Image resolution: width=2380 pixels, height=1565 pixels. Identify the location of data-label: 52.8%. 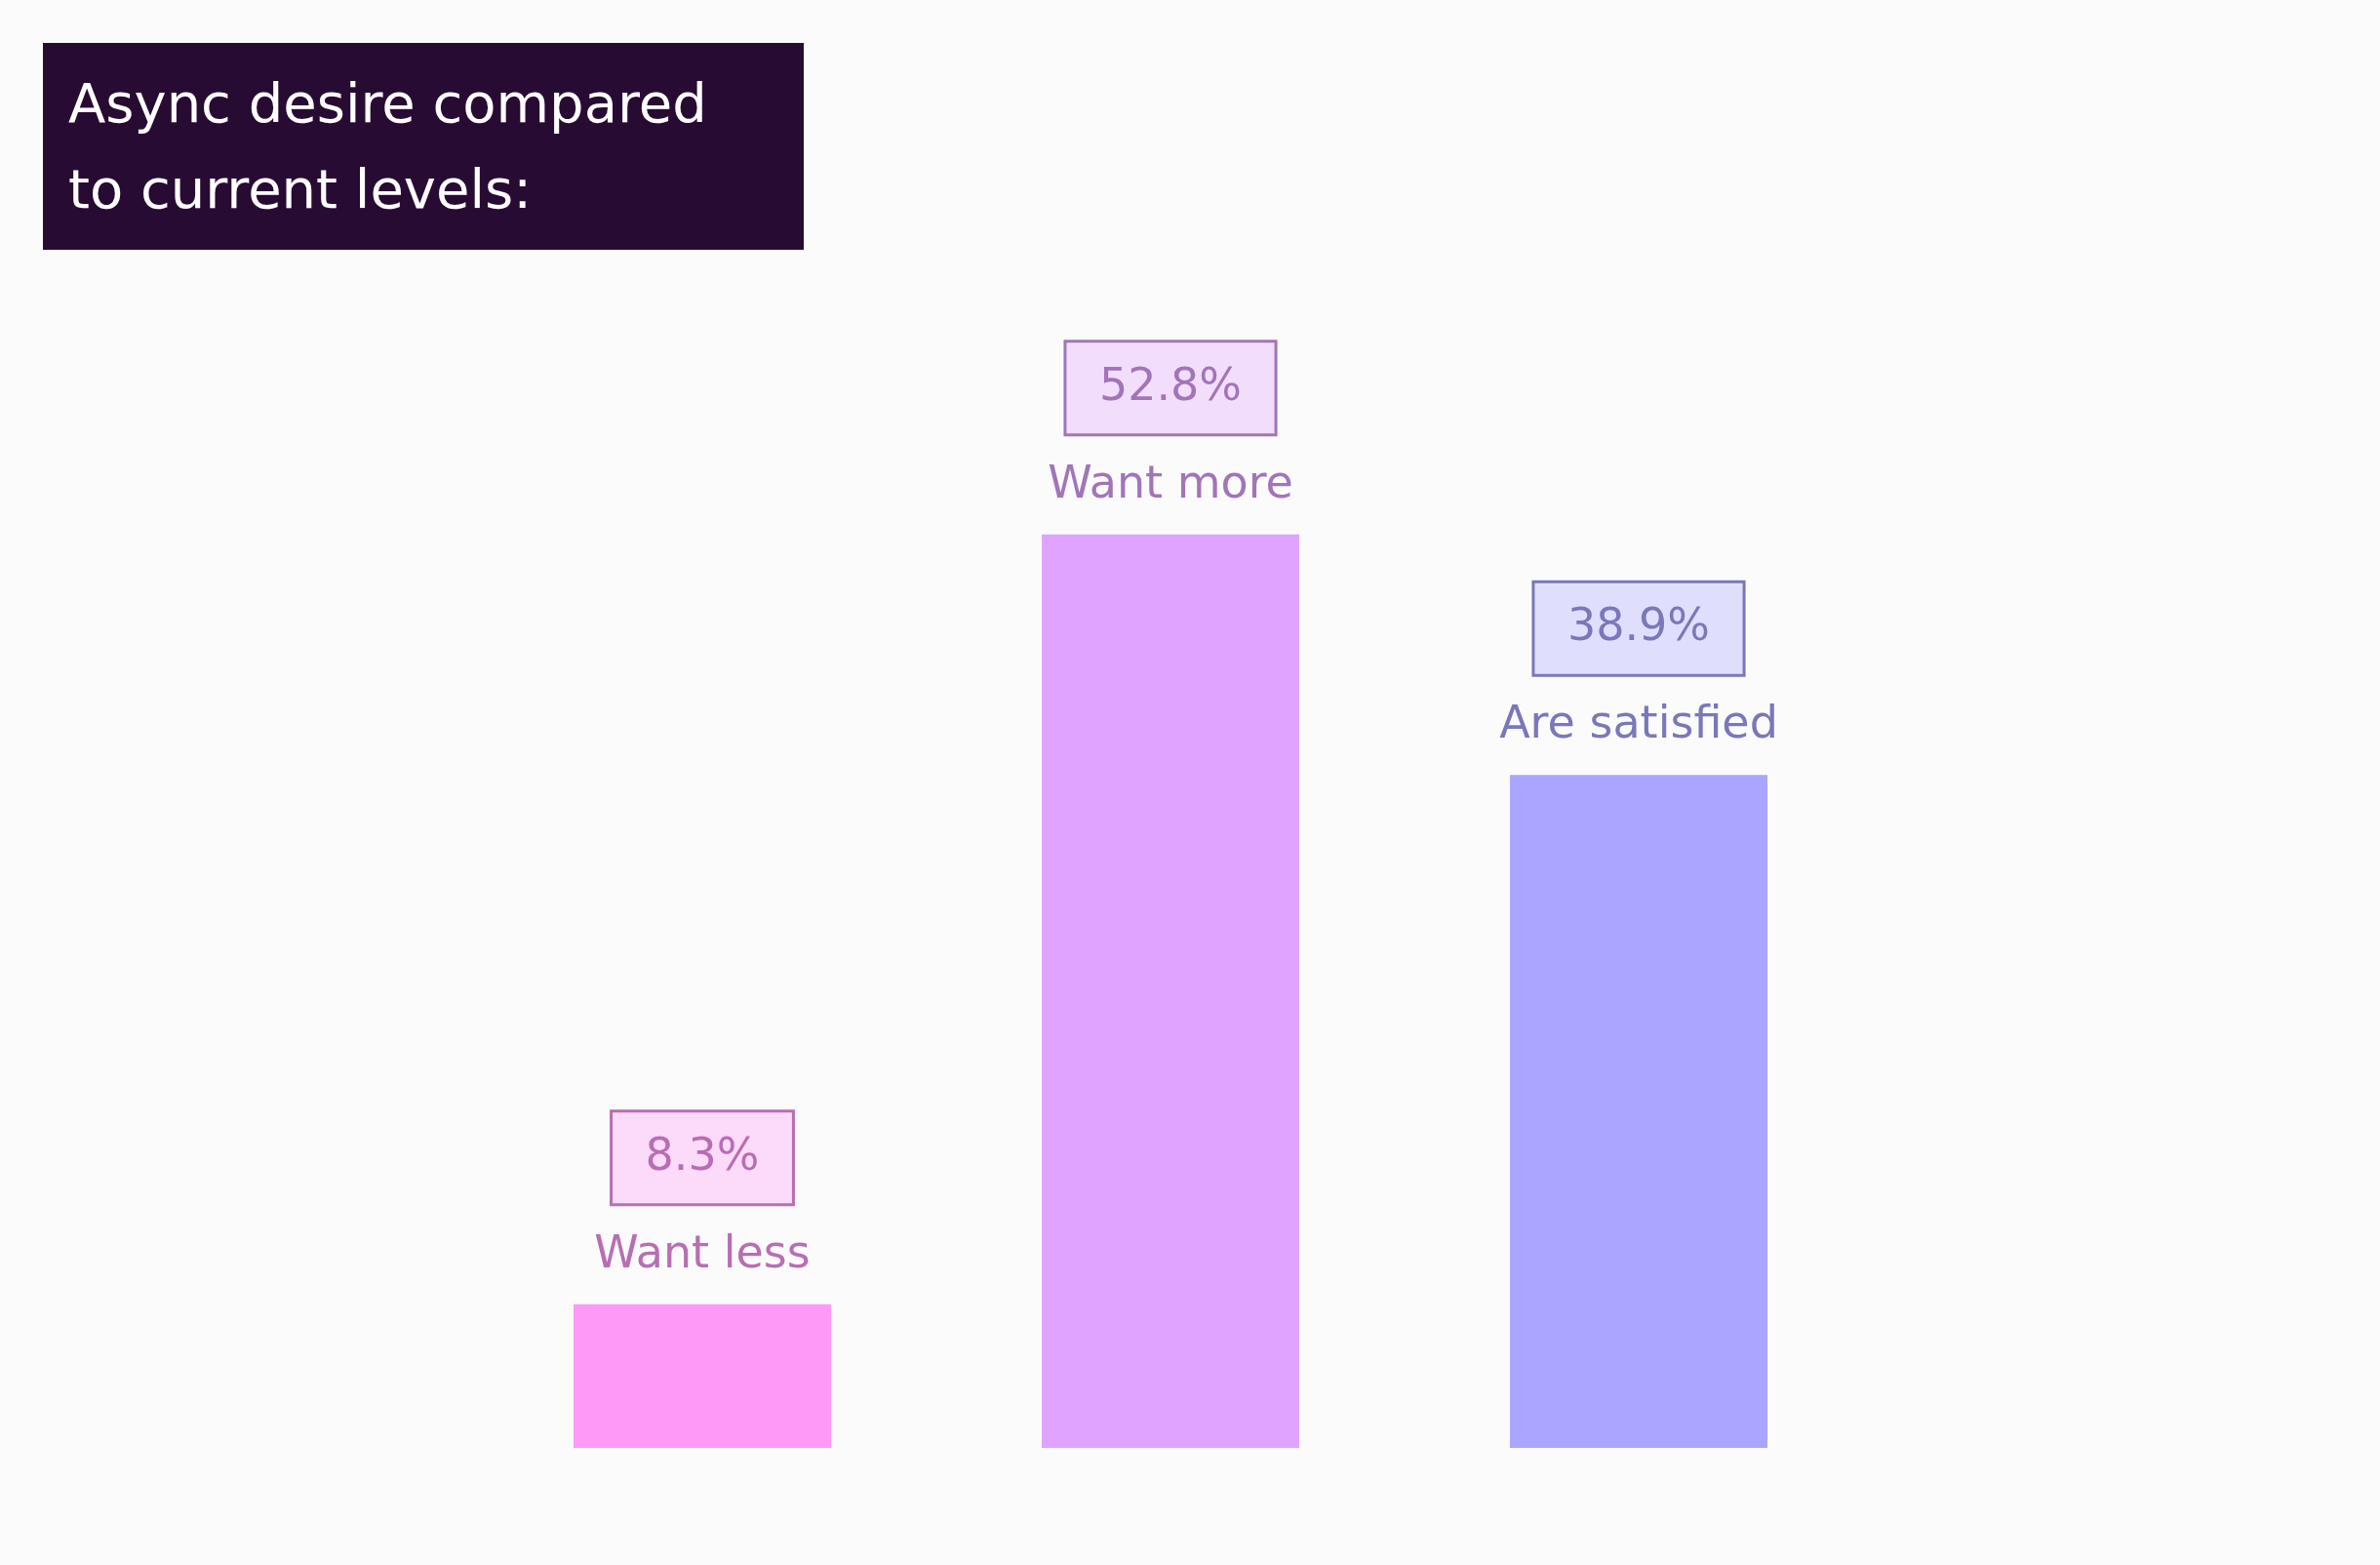
(1170, 384).